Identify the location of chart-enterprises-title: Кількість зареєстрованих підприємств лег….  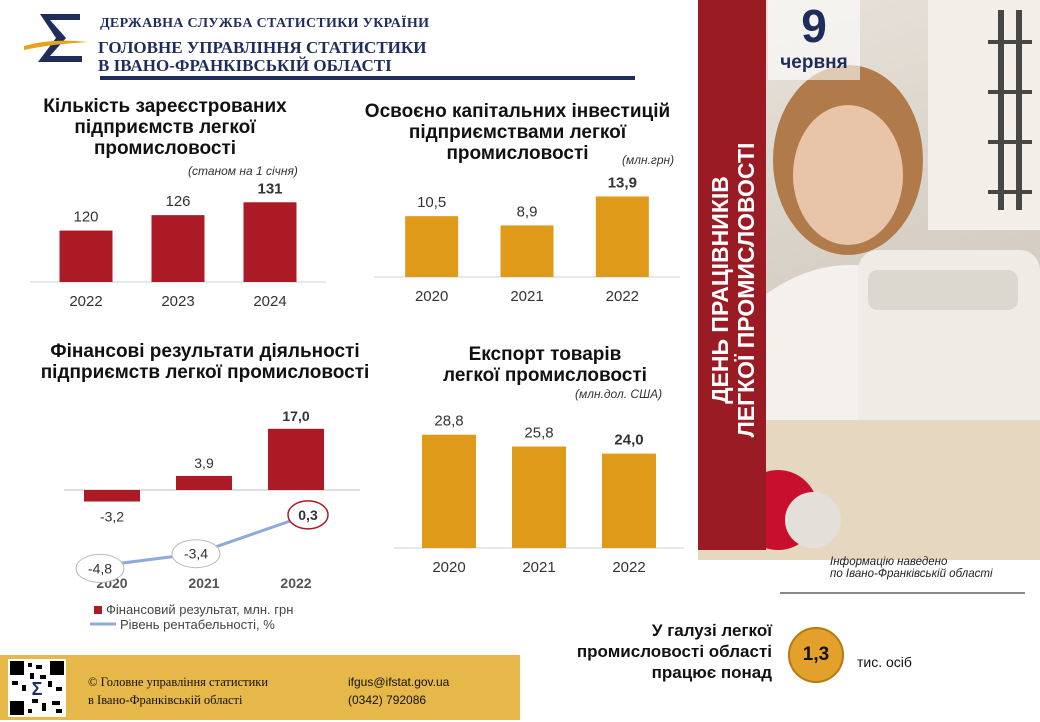
(165, 127).